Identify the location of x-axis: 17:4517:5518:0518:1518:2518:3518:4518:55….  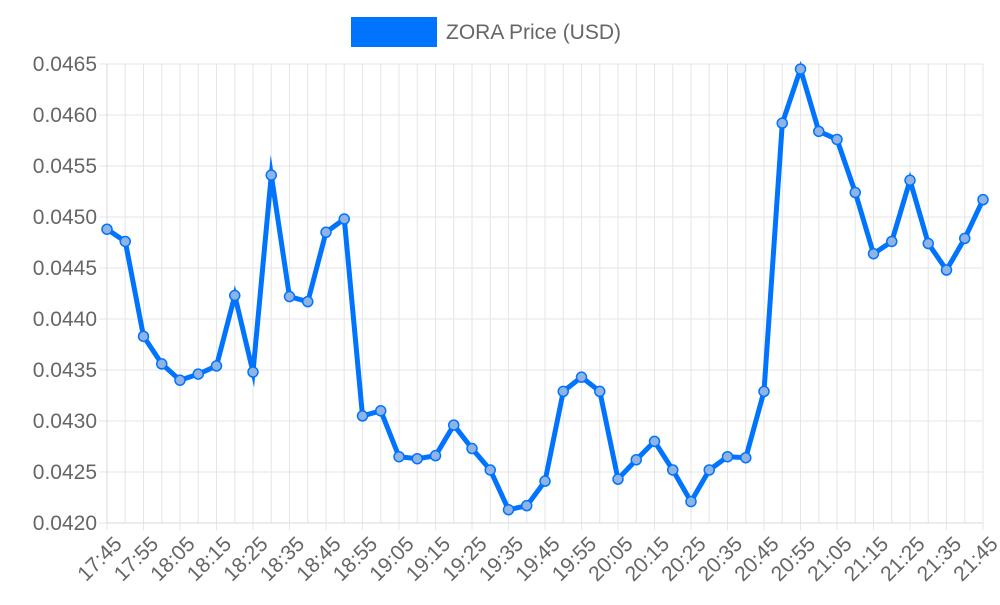
(536, 554).